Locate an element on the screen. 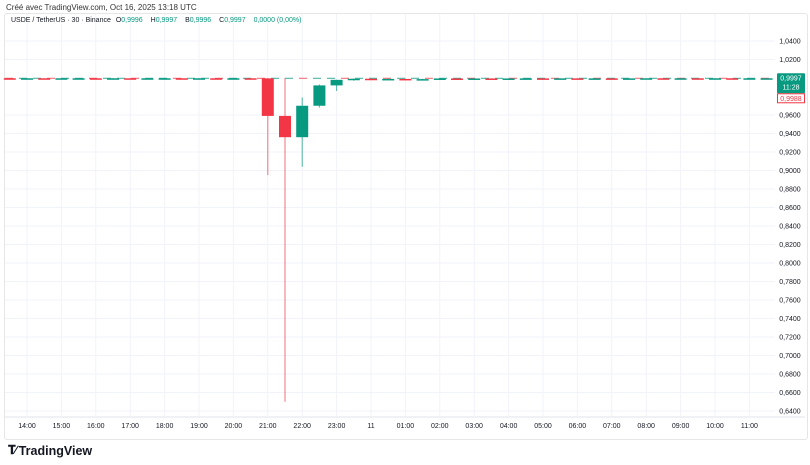 This screenshot has width=810, height=465. x-tick-label: 10:00 is located at coordinates (715, 426).